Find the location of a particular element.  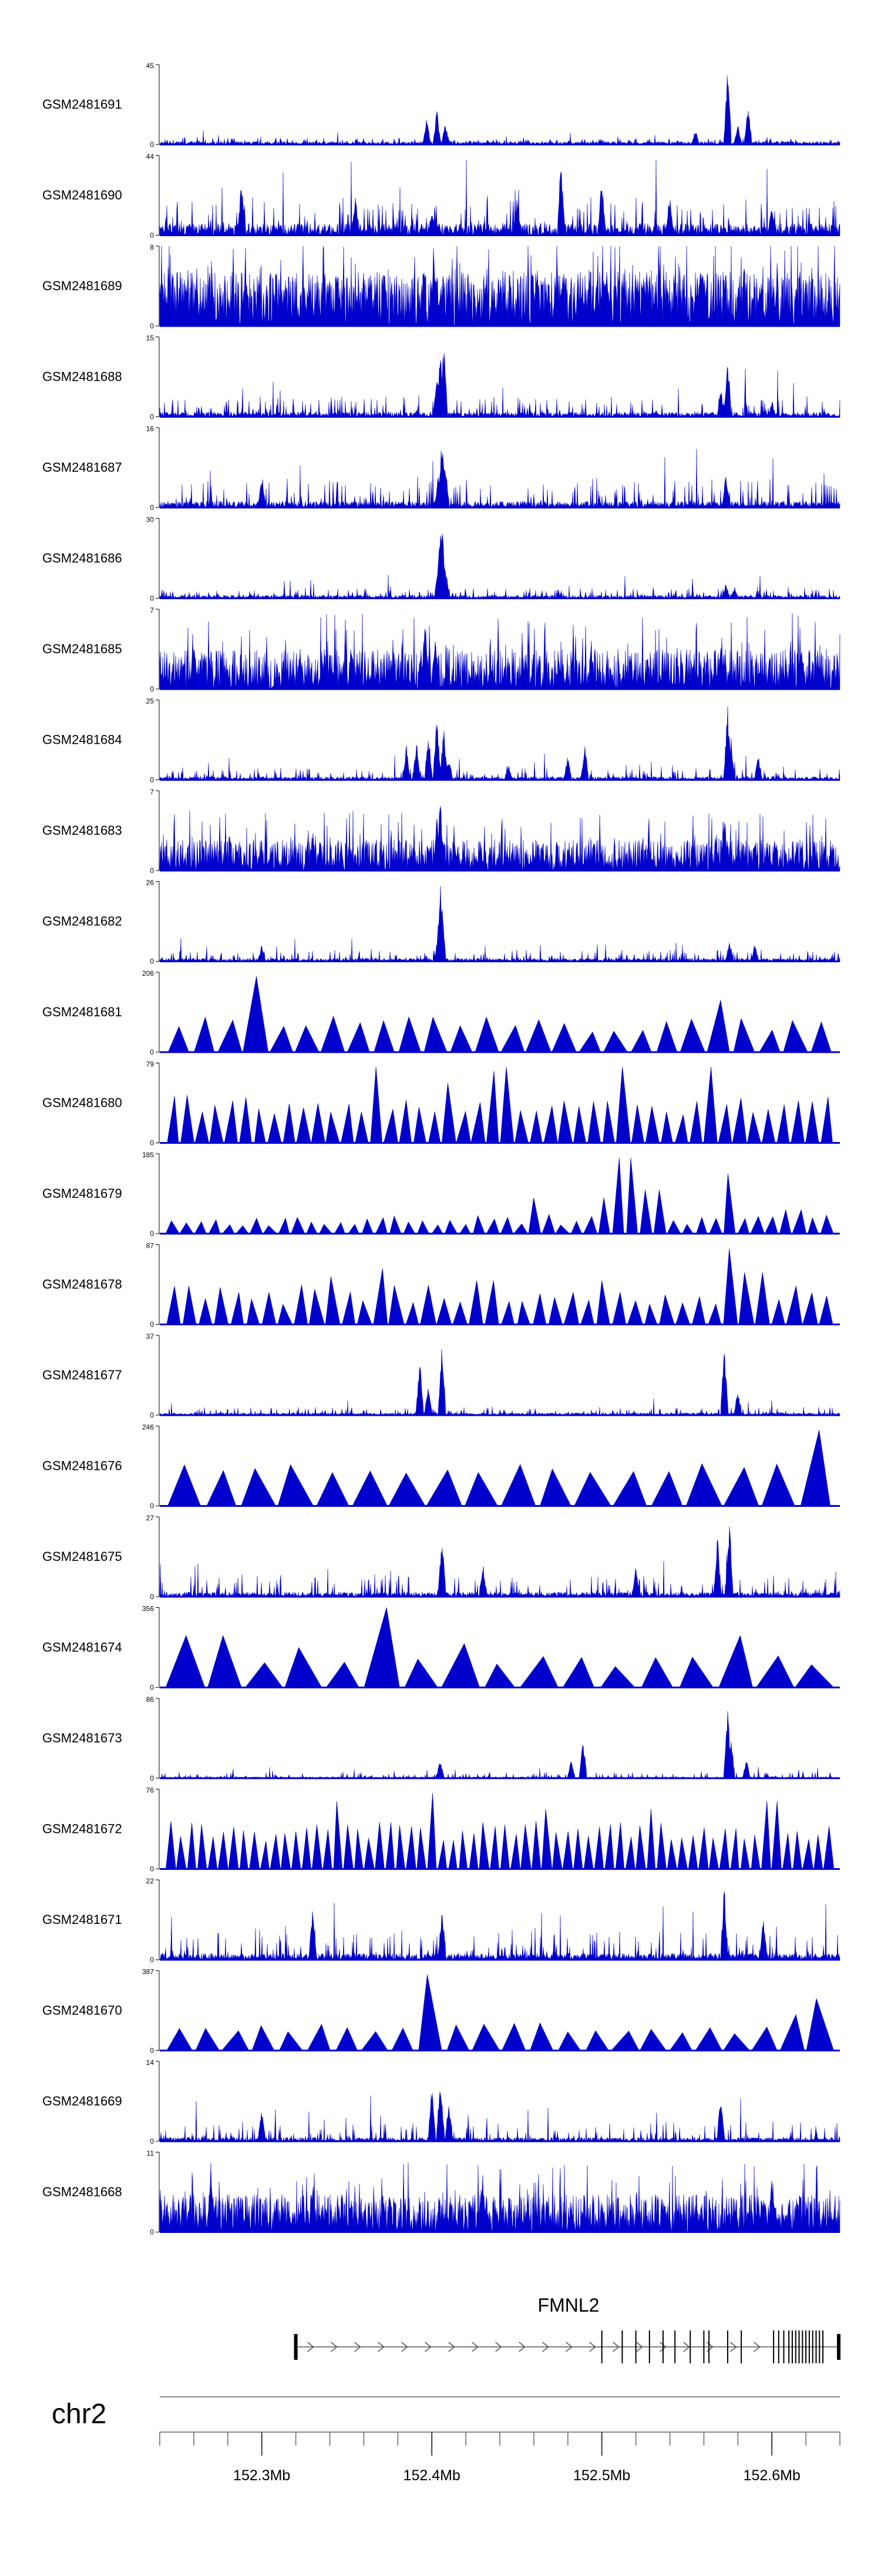

y-max-label: 27 is located at coordinates (150, 1518).